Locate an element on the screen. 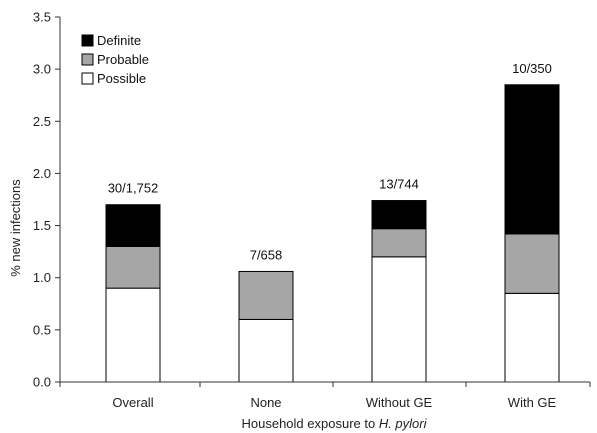  x-axis-title: Household exposure to H. pylori is located at coordinates (335, 423).